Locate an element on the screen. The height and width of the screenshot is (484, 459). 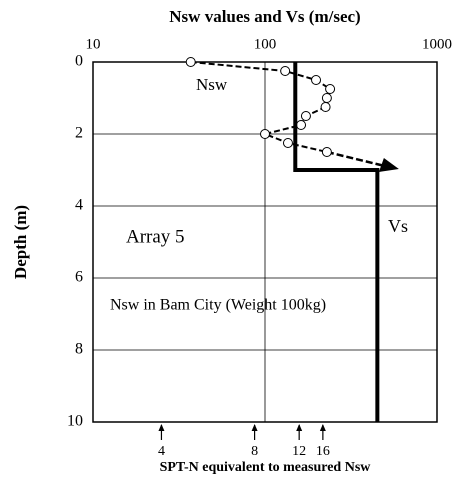
chart-title: Nsw values and Vs (m/sec) is located at coordinates (264, 16).